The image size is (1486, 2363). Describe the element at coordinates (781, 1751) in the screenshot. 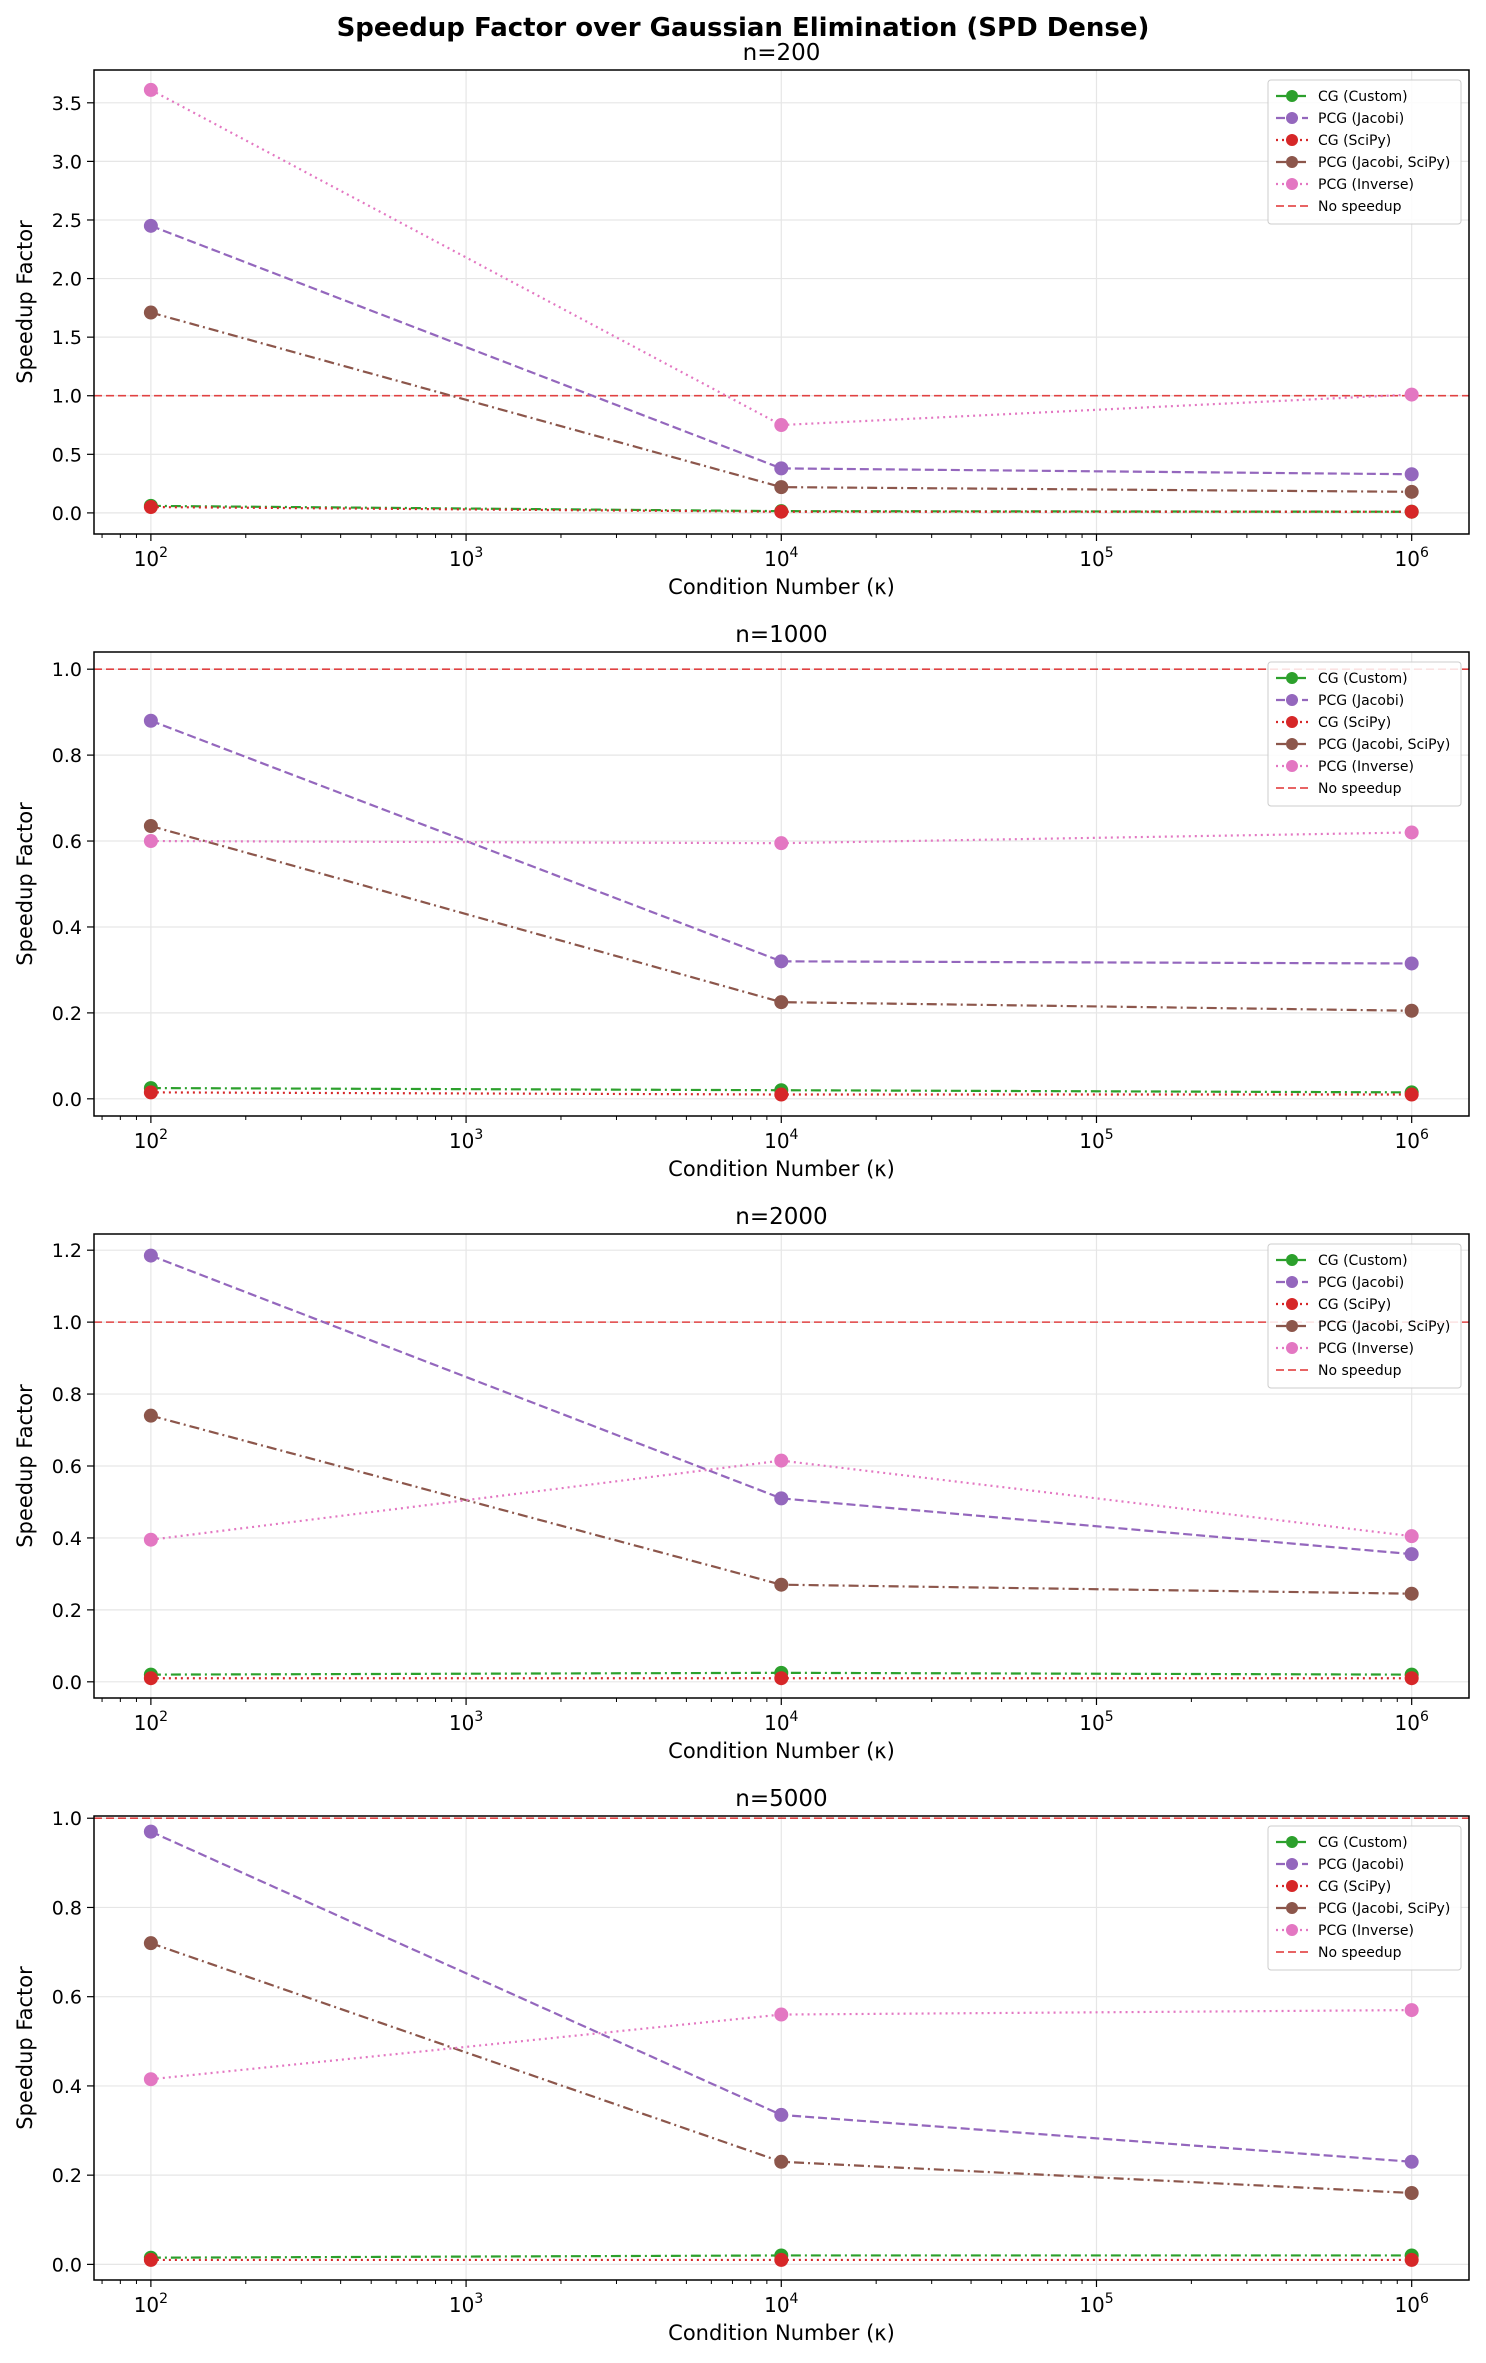

I see `x-axis-label: Condition Number (κ)` at that location.